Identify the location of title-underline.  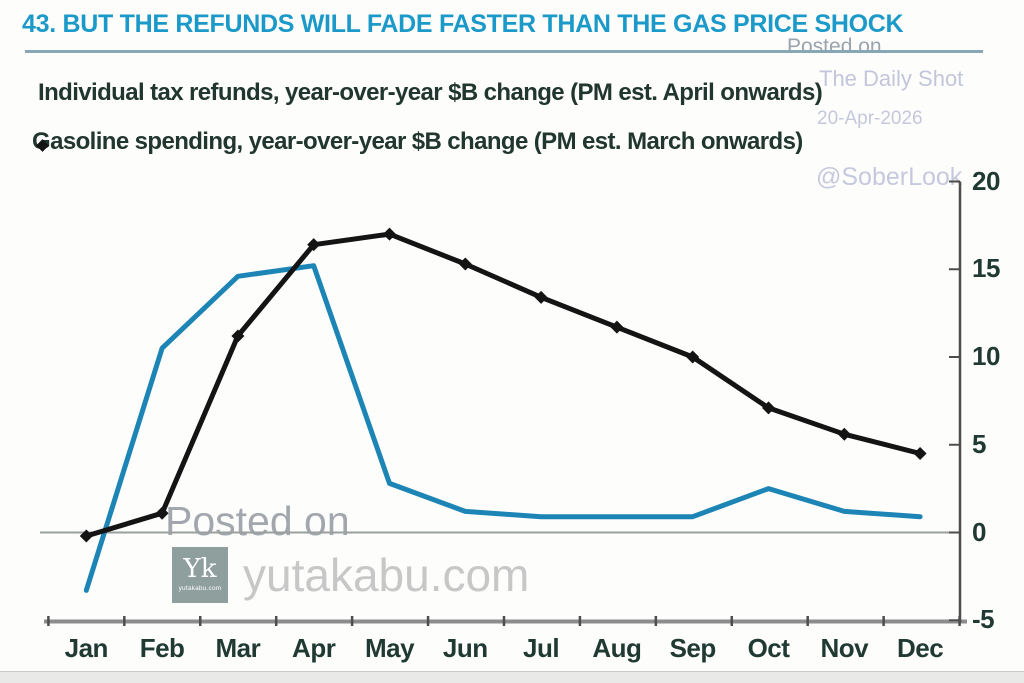
(504, 51).